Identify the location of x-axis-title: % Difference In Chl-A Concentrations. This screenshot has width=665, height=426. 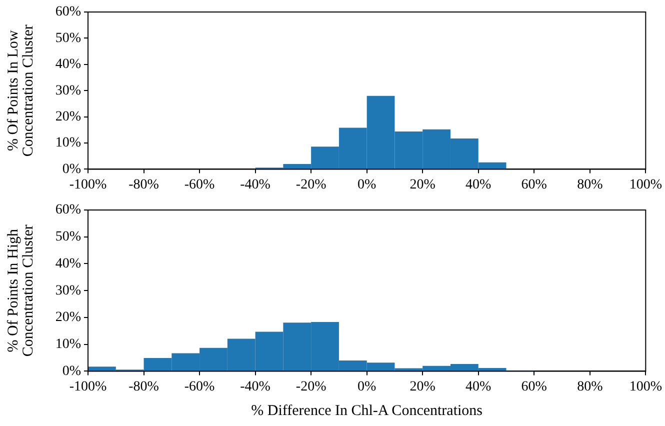
(367, 410).